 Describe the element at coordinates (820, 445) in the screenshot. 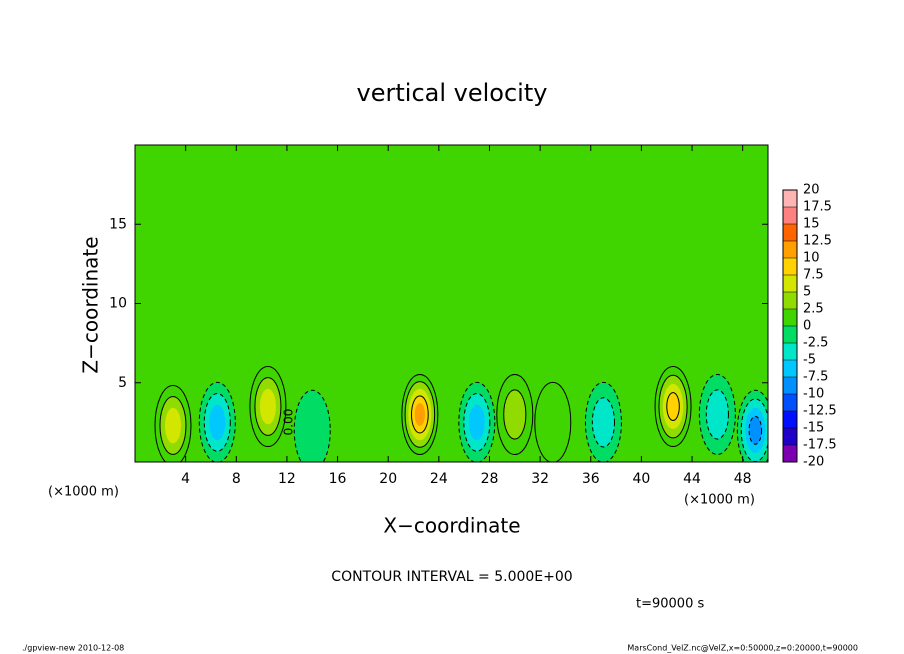

I see `colorbar-label: -17.5` at that location.